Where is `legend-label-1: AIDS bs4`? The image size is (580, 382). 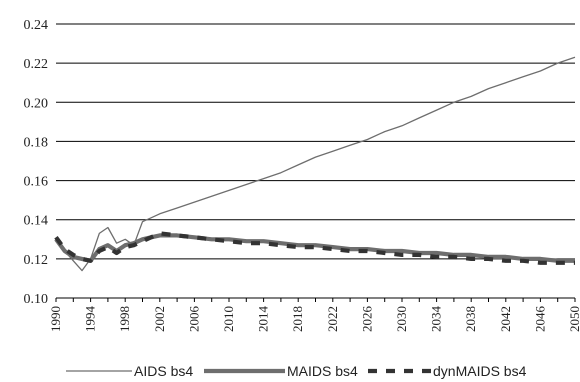 legend-label-1: AIDS bs4 is located at coordinates (163, 371).